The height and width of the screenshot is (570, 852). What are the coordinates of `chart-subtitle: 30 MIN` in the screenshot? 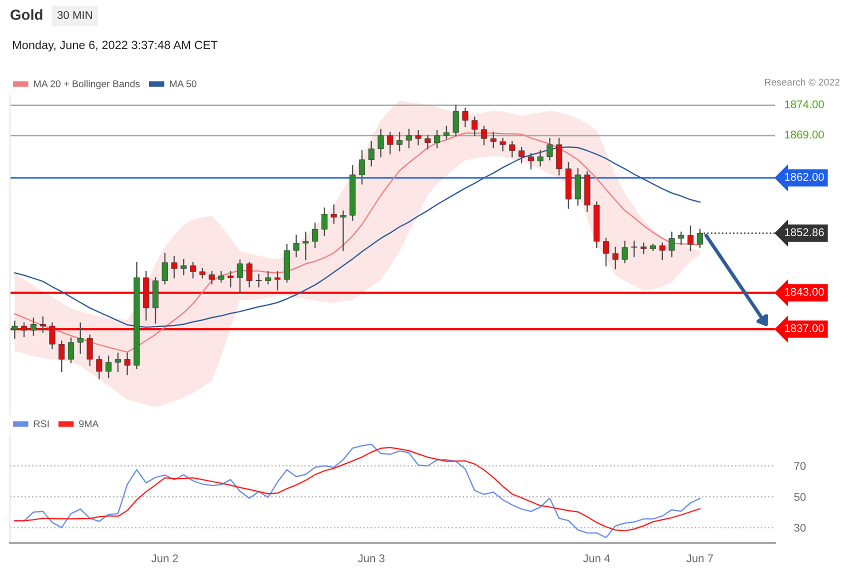 It's located at (74, 15).